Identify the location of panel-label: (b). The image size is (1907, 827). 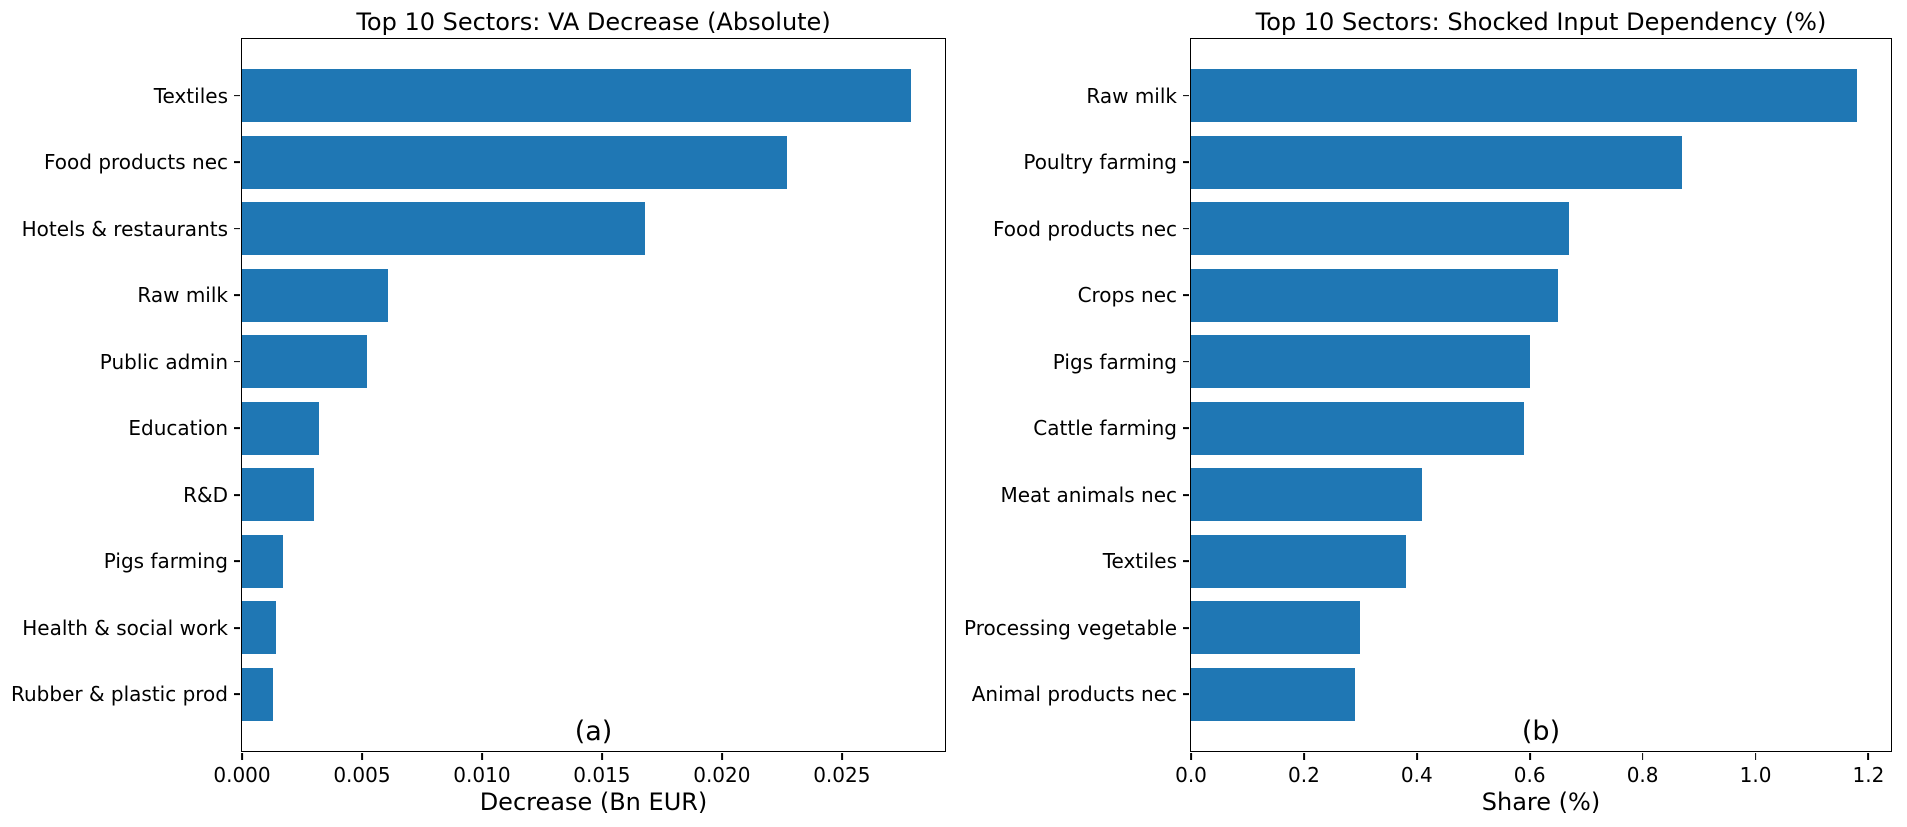
(1541, 731).